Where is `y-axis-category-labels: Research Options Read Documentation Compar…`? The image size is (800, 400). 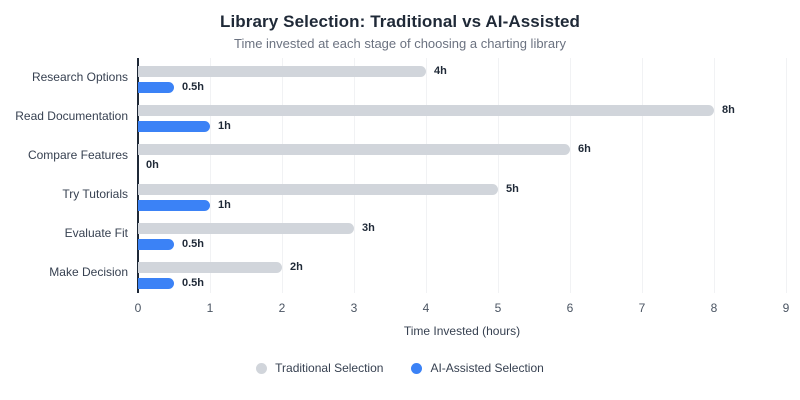
y-axis-category-labels: Research Options Read Documentation Compar… is located at coordinates (64, 175).